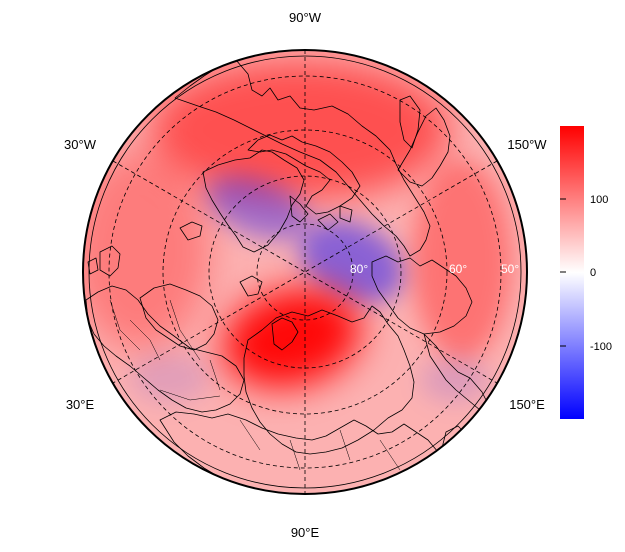 This screenshot has width=625, height=552. Describe the element at coordinates (300, 130) in the screenshot. I see `anomaly-north-pacific-aleutian` at that location.